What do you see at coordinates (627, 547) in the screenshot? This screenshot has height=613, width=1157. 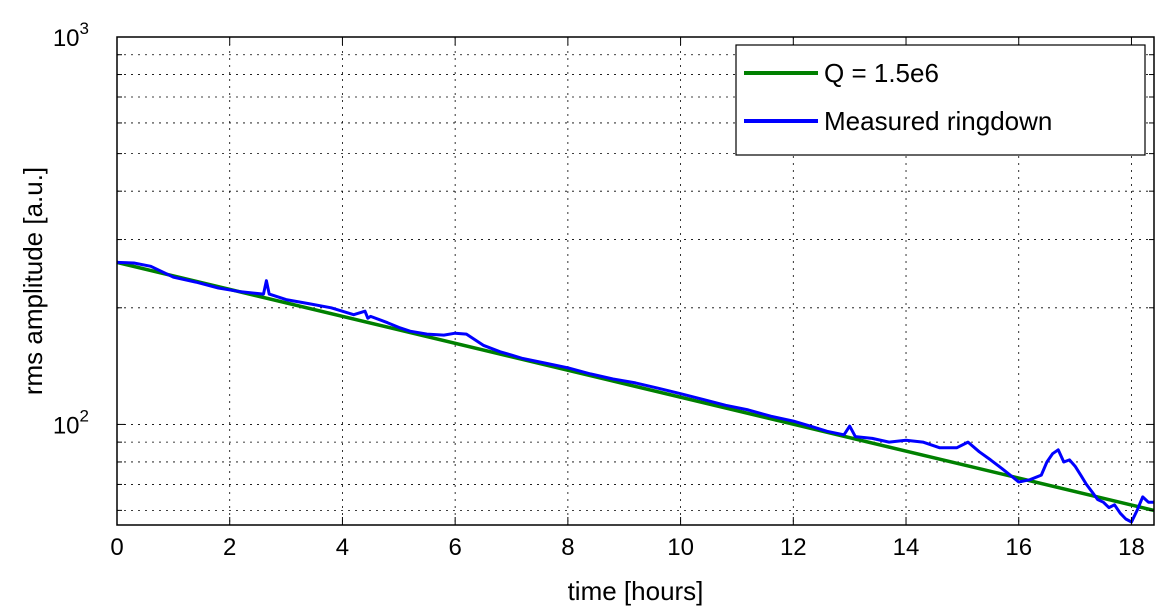 I see `x-tick-labels: 0 2 4 6 8 10 12 14 16 18` at bounding box center [627, 547].